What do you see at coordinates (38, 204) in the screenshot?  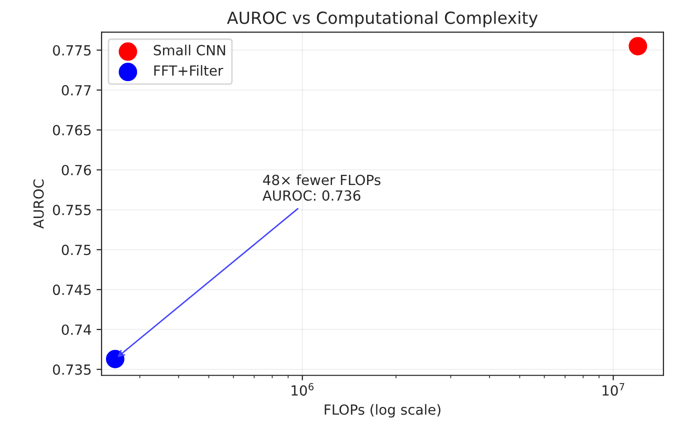 I see `y-axis-title: AUROC` at bounding box center [38, 204].